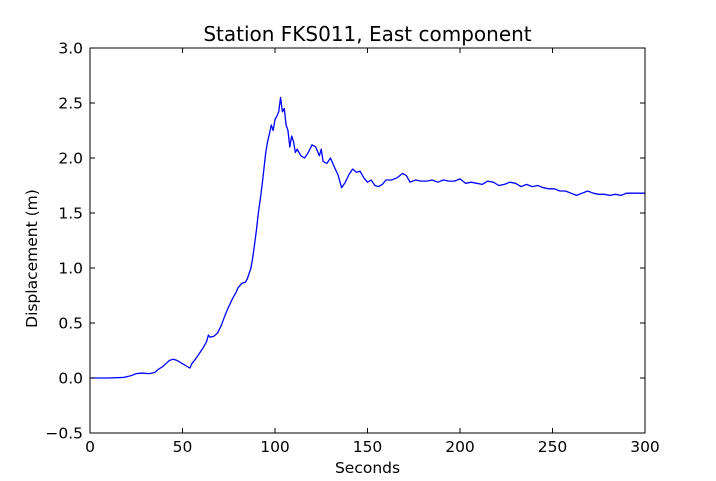 Image resolution: width=716 pixels, height=481 pixels. Describe the element at coordinates (70, 104) in the screenshot. I see `y-tick-label: 2.5` at that location.